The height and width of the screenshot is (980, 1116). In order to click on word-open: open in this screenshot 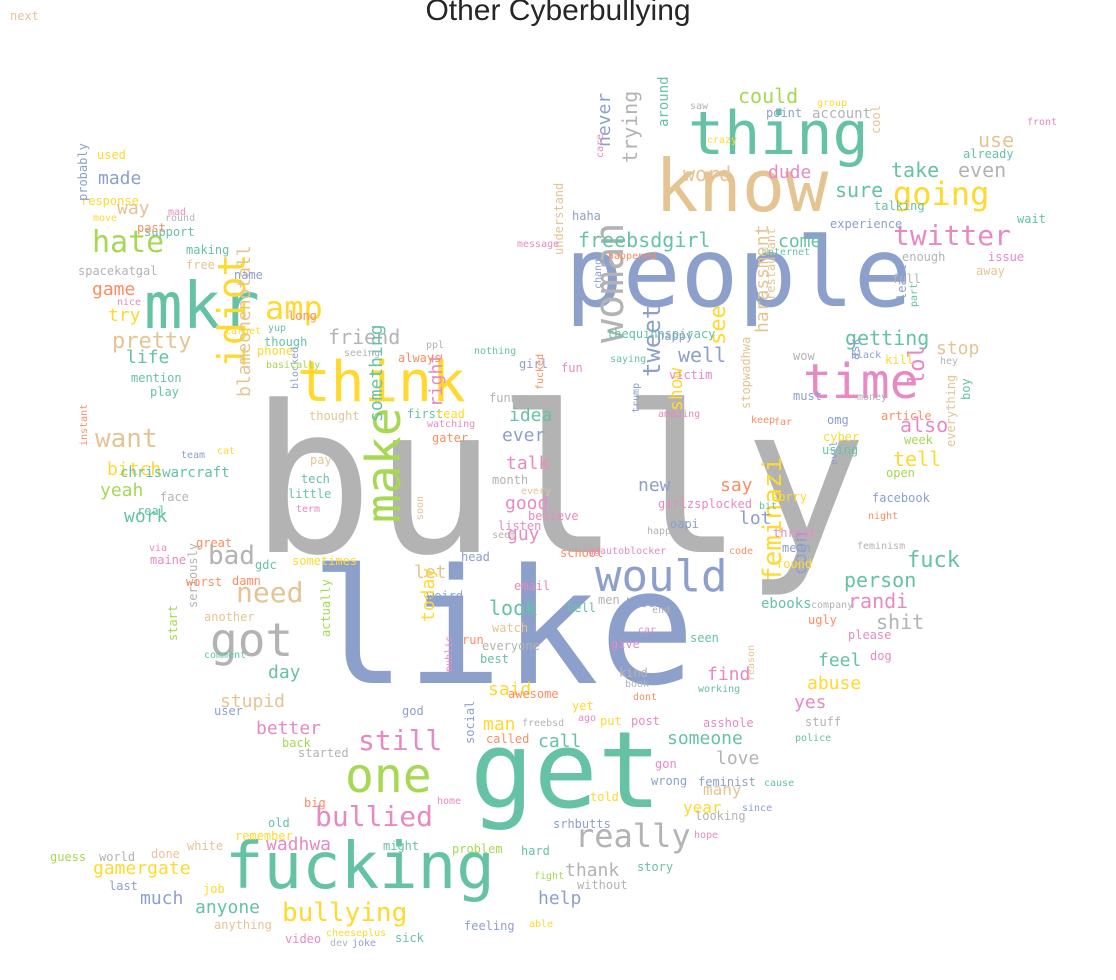, I will do `click(900, 473)`.